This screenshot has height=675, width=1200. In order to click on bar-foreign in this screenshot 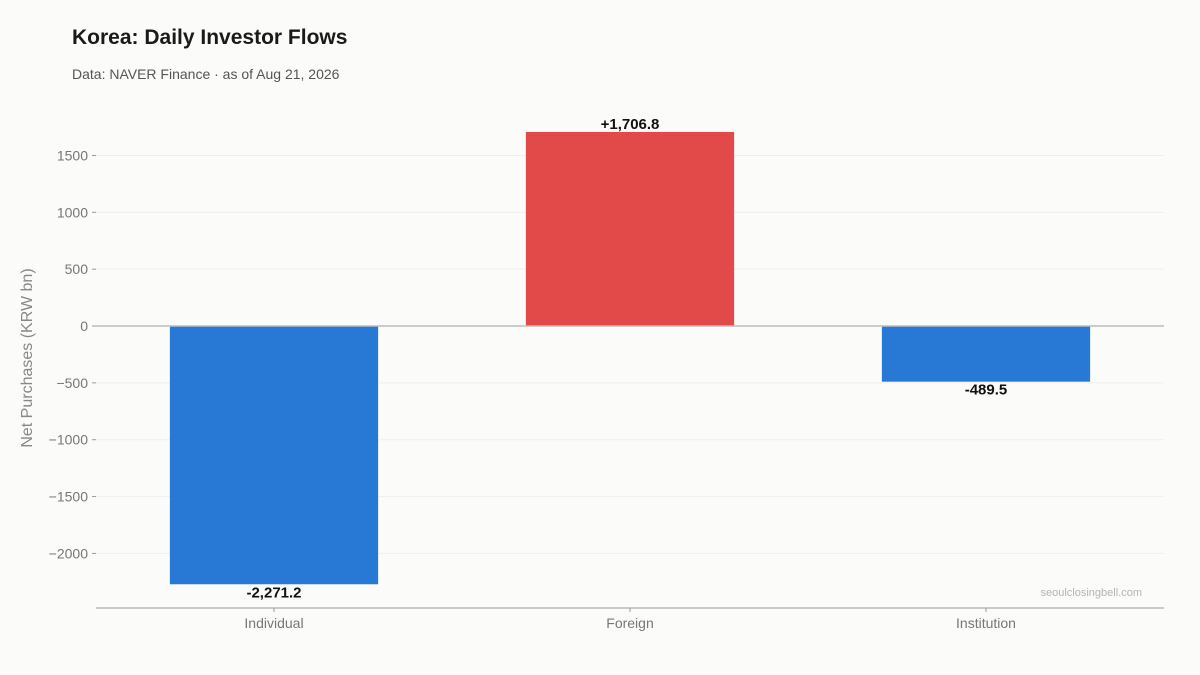, I will do `click(630, 229)`.